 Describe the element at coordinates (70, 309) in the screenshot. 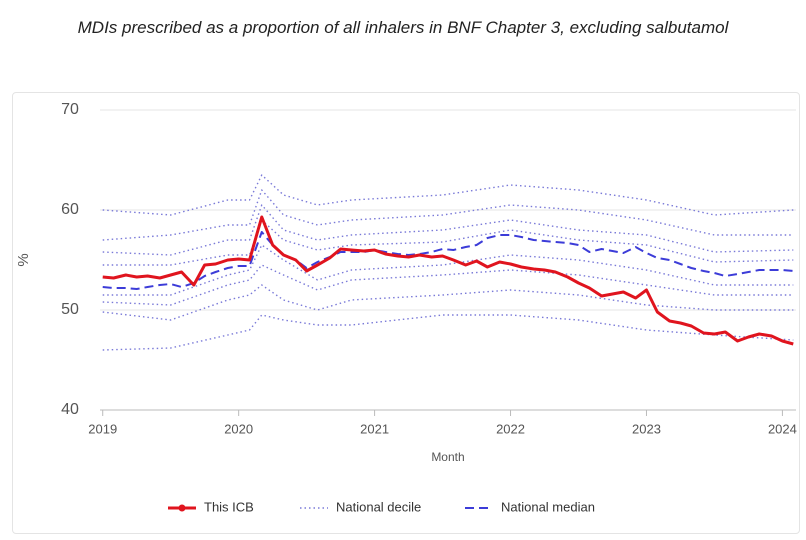

I see `y-tick-label: 50` at that location.